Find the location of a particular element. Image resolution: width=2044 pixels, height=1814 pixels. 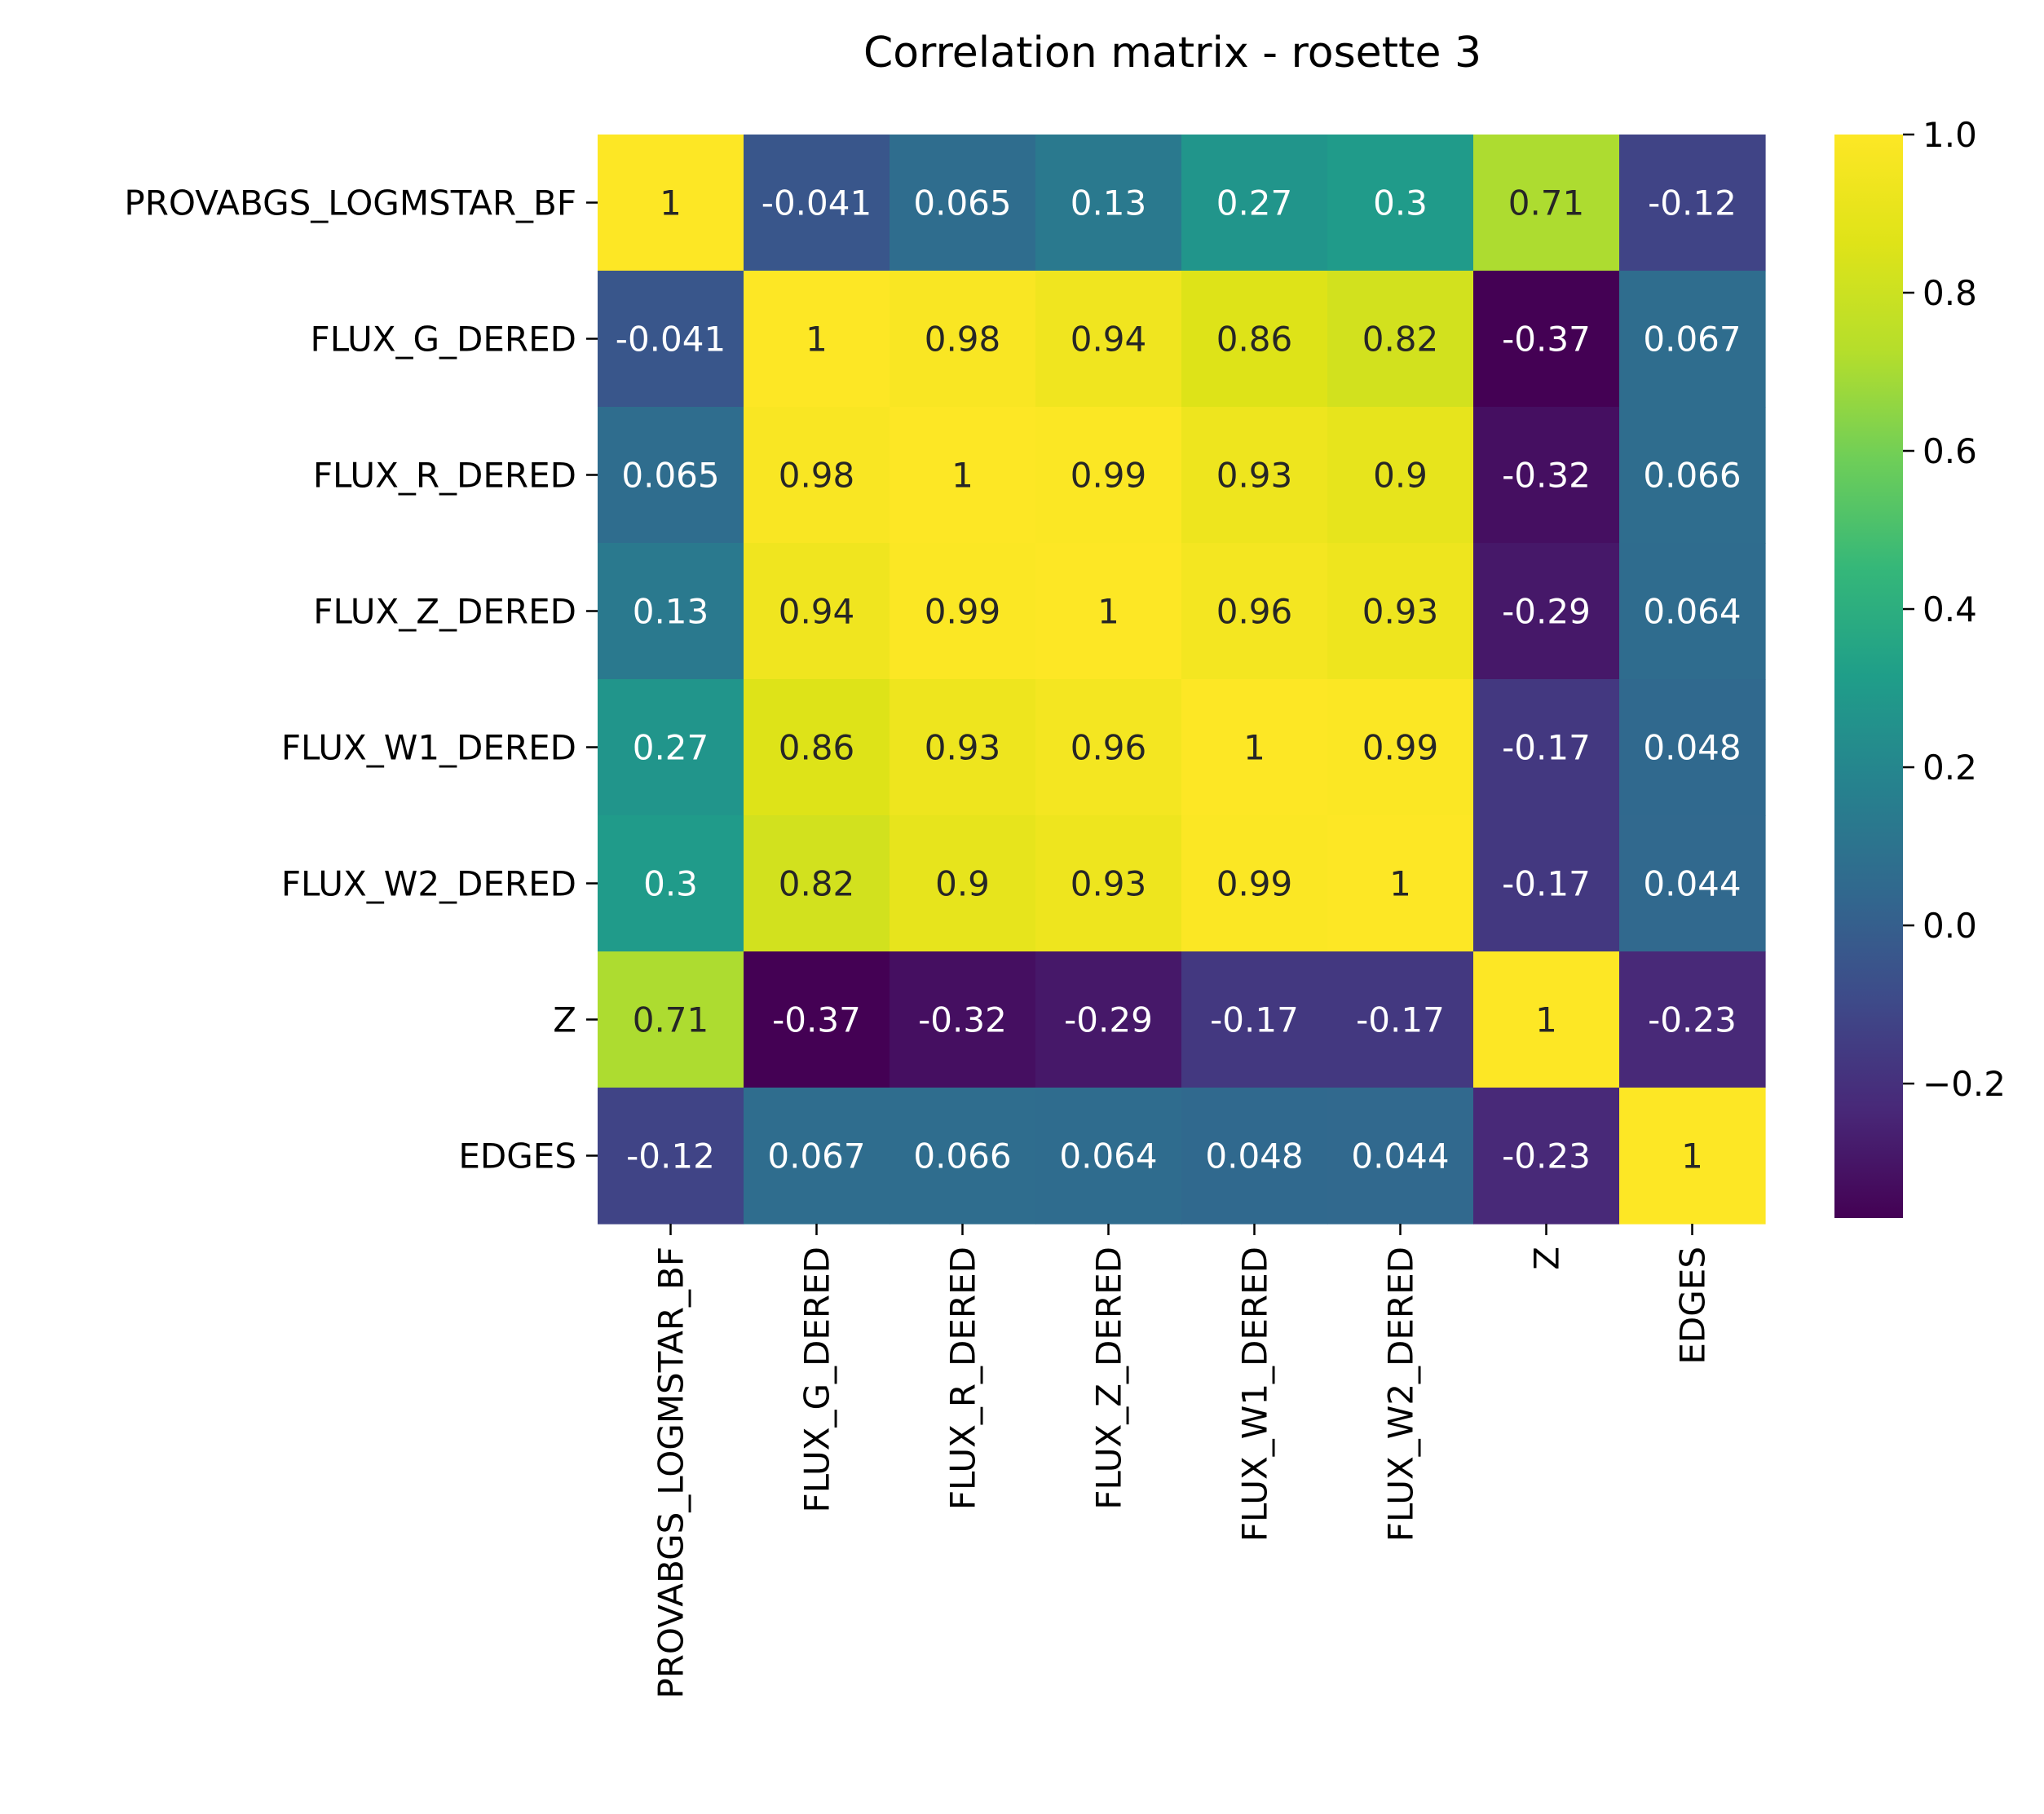

y-tick-label: PROVABGS_LOGMSTAR_BF is located at coordinates (350, 203).